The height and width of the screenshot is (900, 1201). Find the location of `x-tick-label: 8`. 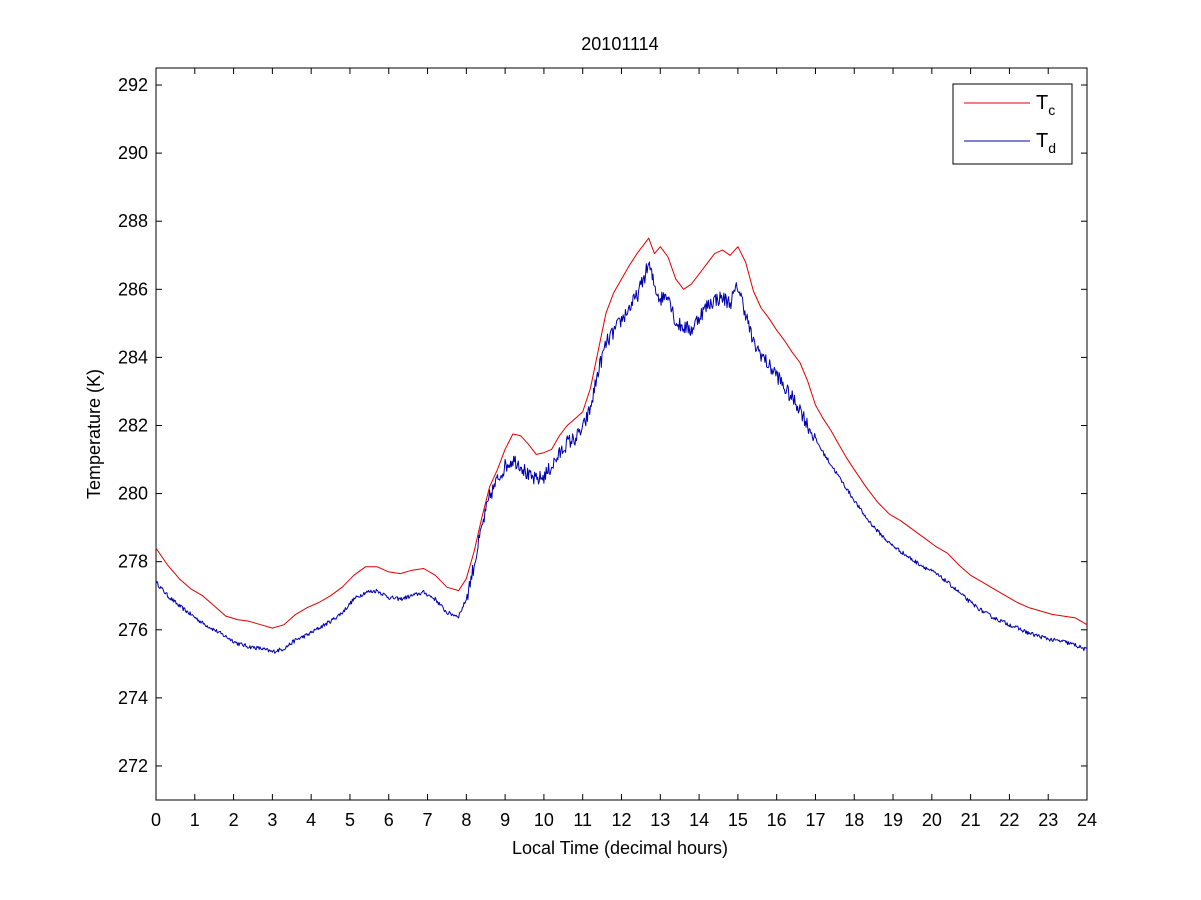

x-tick-label: 8 is located at coordinates (466, 820).